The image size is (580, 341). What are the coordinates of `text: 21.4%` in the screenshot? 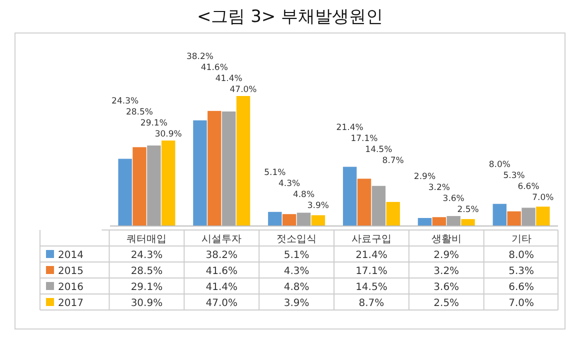 It's located at (350, 127).